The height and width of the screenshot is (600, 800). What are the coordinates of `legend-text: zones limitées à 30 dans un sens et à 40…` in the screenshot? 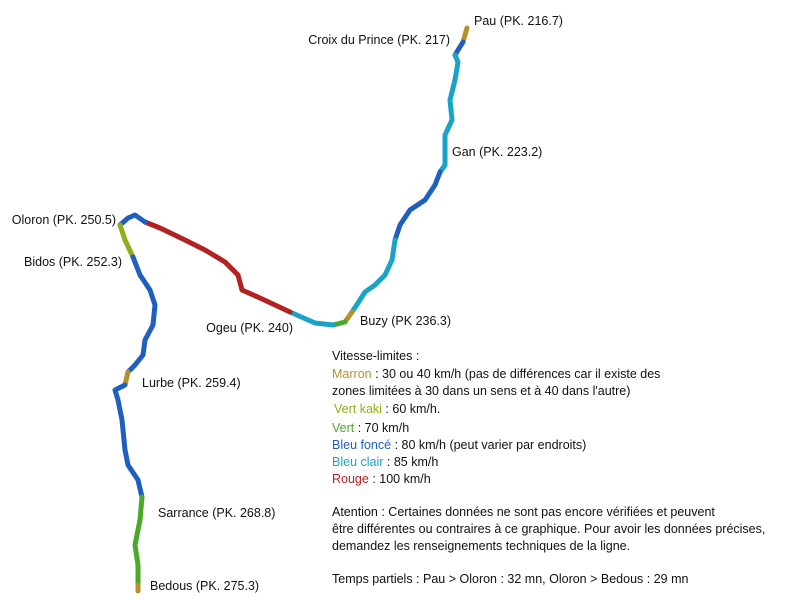 It's located at (481, 391).